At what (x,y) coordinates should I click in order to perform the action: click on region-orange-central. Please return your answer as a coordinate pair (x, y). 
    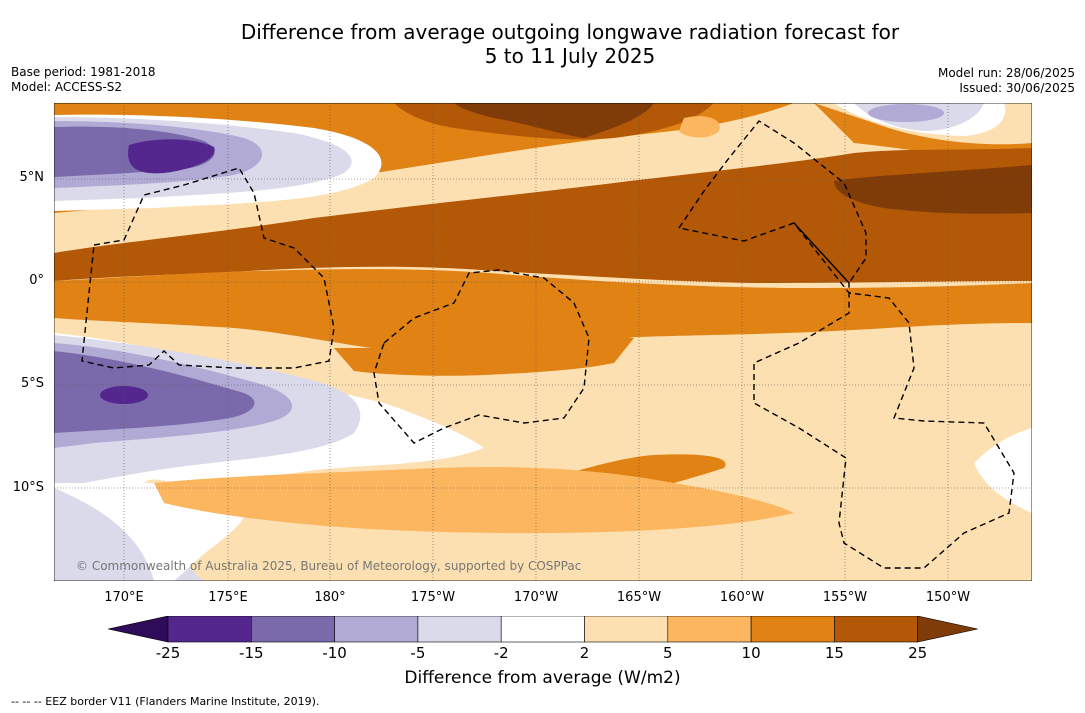
    Looking at the image, I should click on (484, 356).